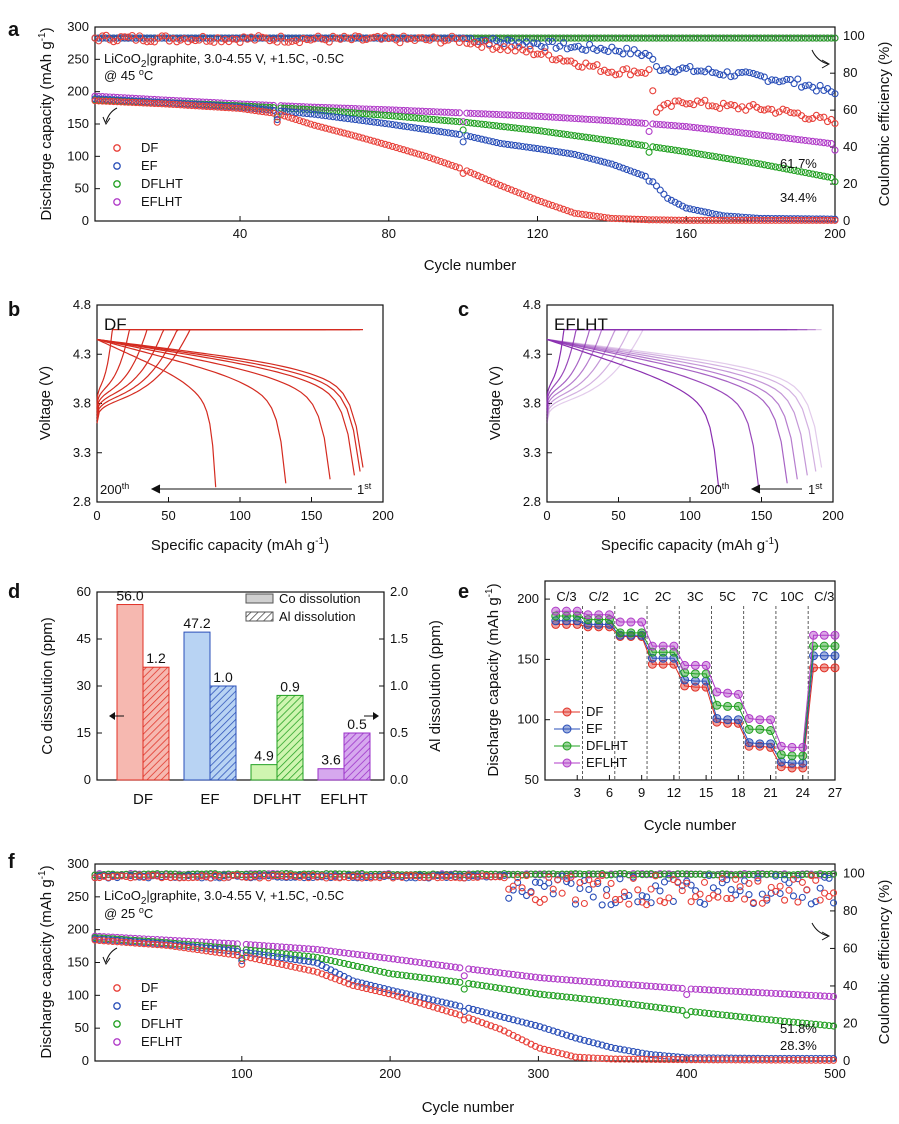 The width and height of the screenshot is (899, 1124). I want to click on x-tick-label: 200, so click(383, 515).